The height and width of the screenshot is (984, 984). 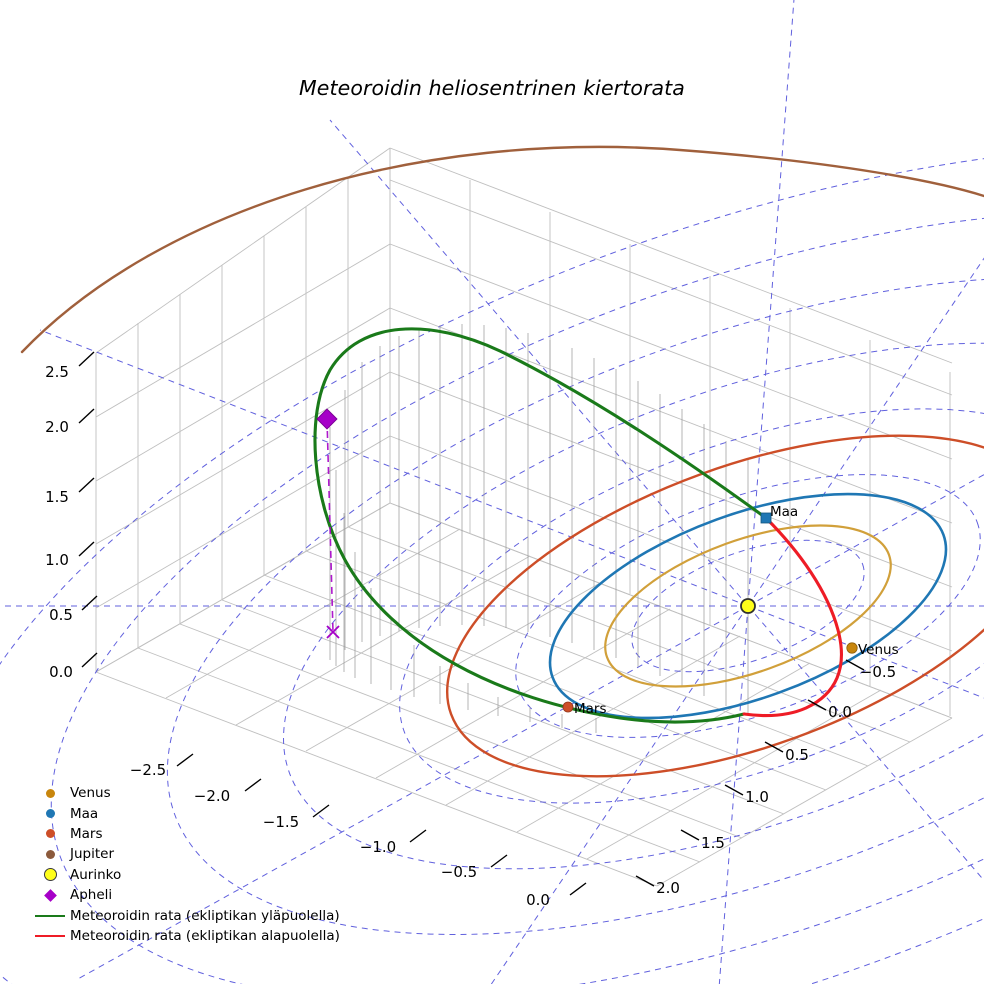 What do you see at coordinates (668, 888) in the screenshot?
I see `y-axis-tick-label: 2.0` at bounding box center [668, 888].